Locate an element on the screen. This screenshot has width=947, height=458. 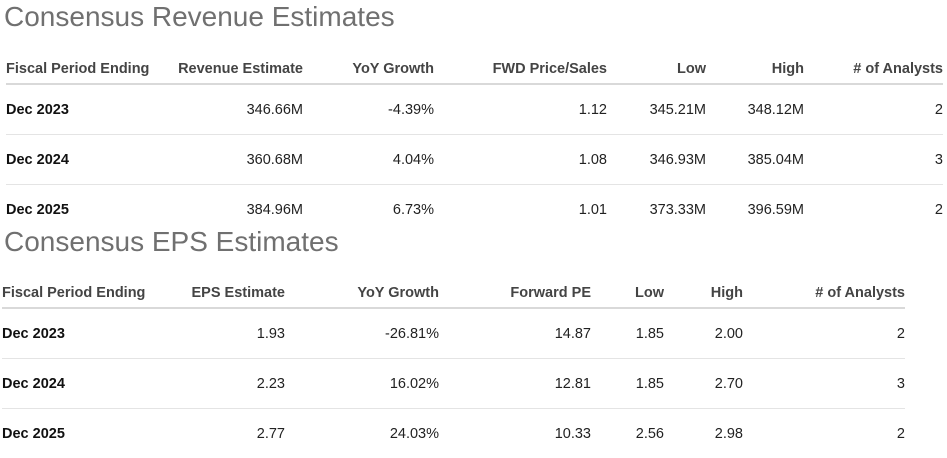
high-cell: 396.59M is located at coordinates (755, 210).